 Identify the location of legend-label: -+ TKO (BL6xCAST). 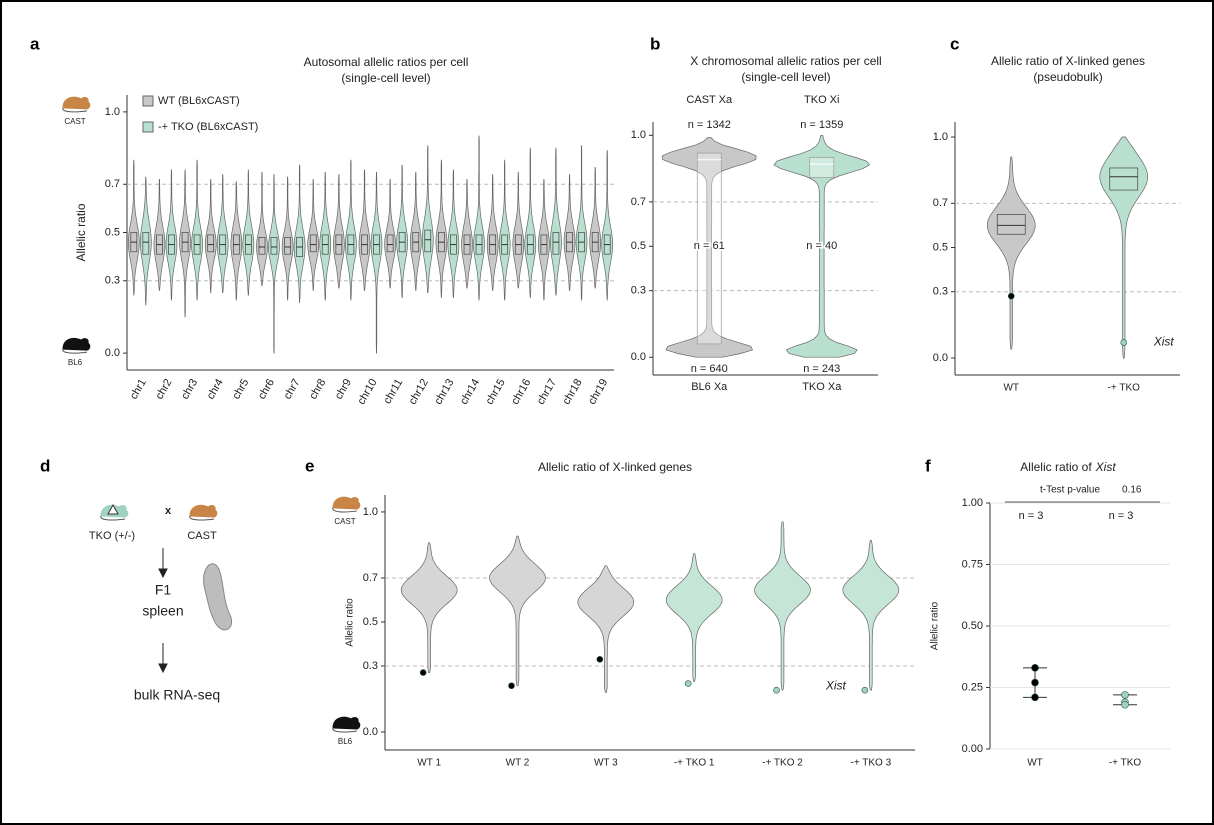
(208, 127).